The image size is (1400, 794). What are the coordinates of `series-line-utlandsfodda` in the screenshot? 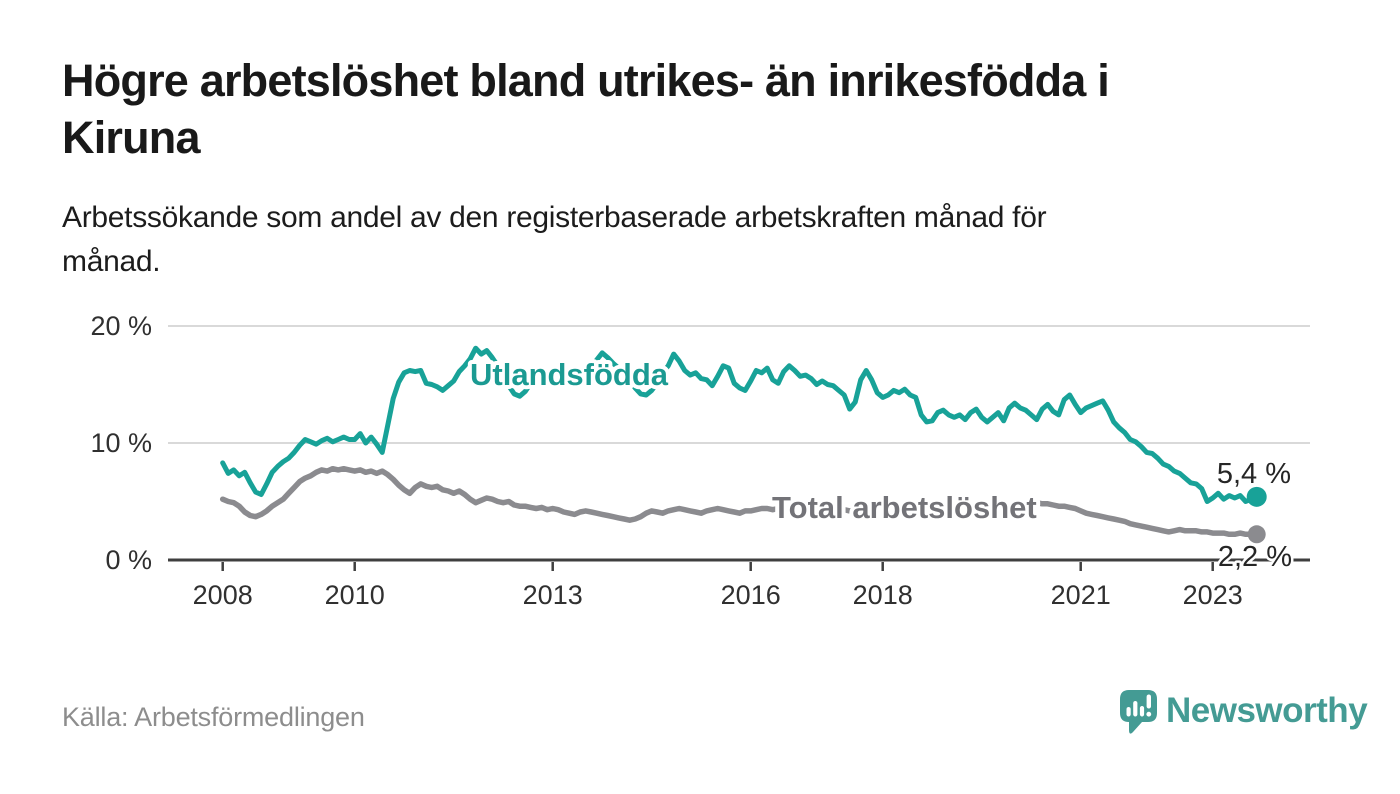 It's located at (740, 424).